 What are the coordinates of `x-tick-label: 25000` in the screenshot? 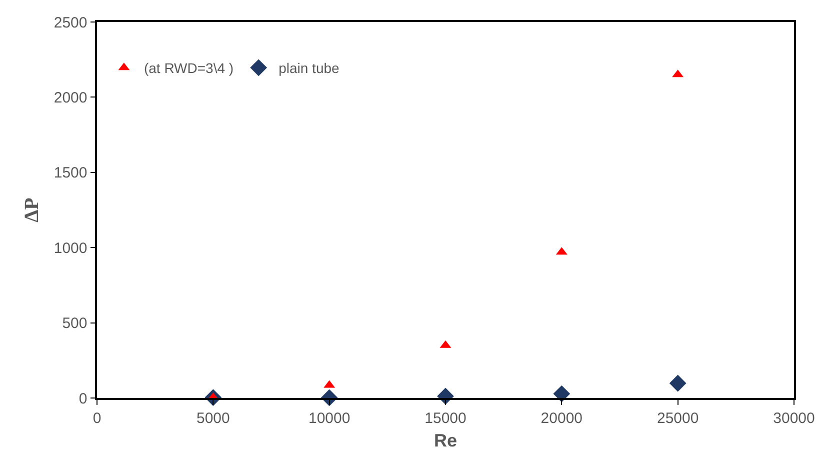 It's located at (677, 418).